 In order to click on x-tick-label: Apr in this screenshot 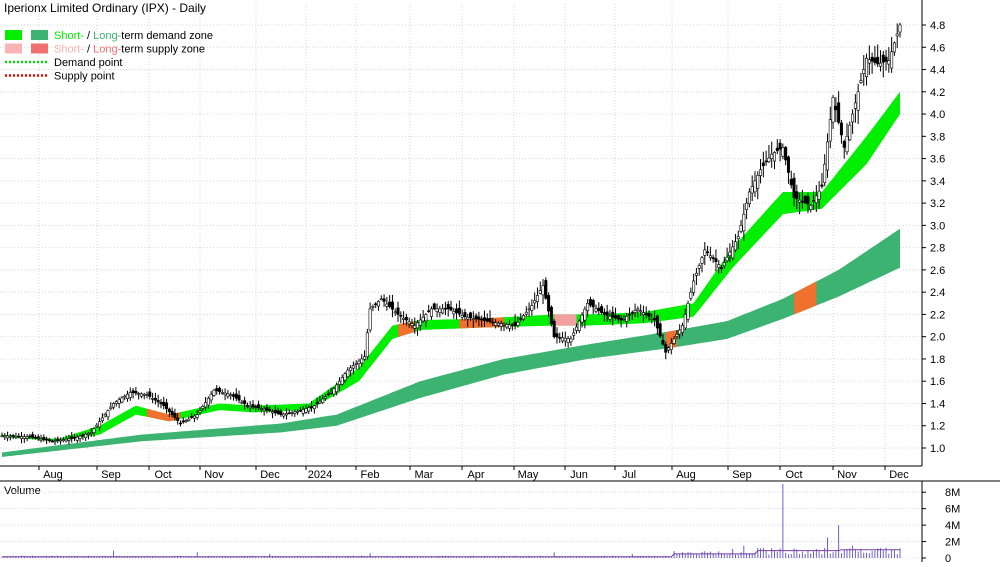, I will do `click(475, 475)`.